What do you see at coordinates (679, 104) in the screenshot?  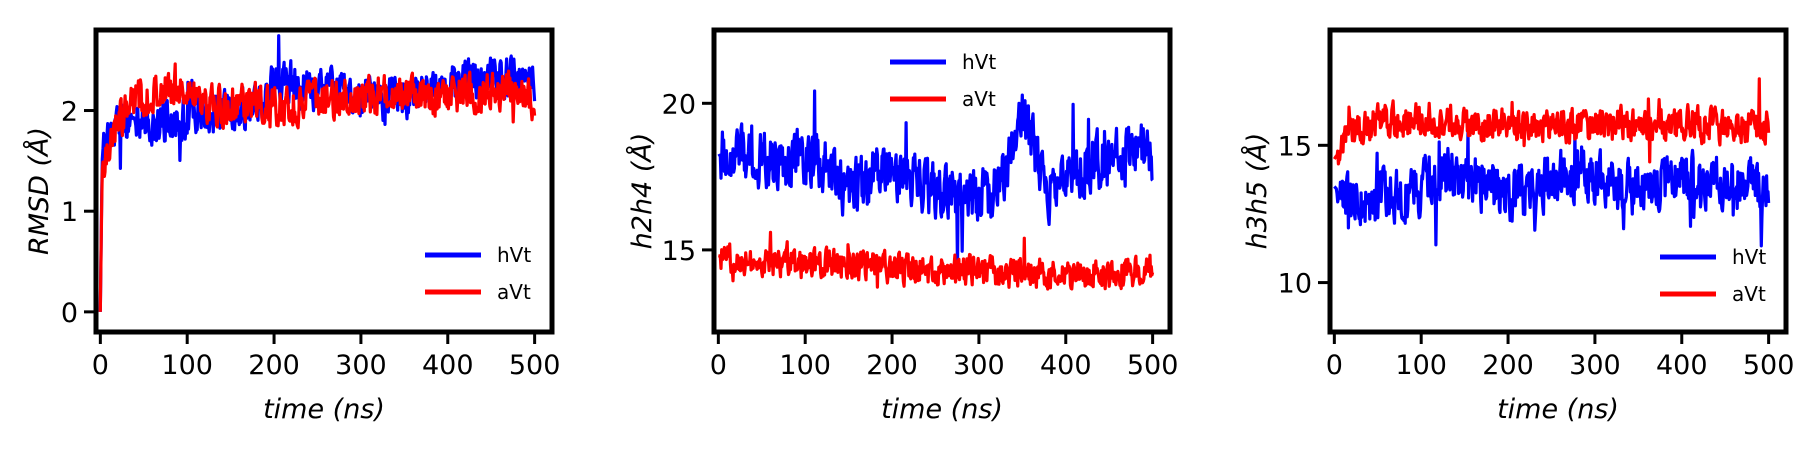 I see `y-tick-label: 20` at bounding box center [679, 104].